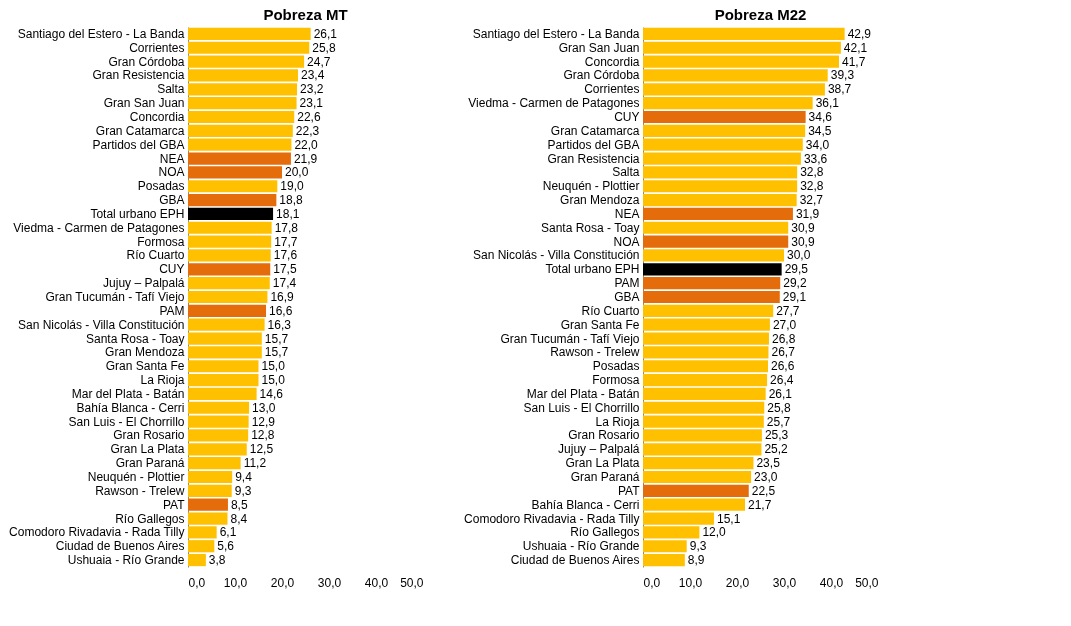 The image size is (1071, 626). Describe the element at coordinates (286, 241) in the screenshot. I see `data-label: 17,7` at that location.